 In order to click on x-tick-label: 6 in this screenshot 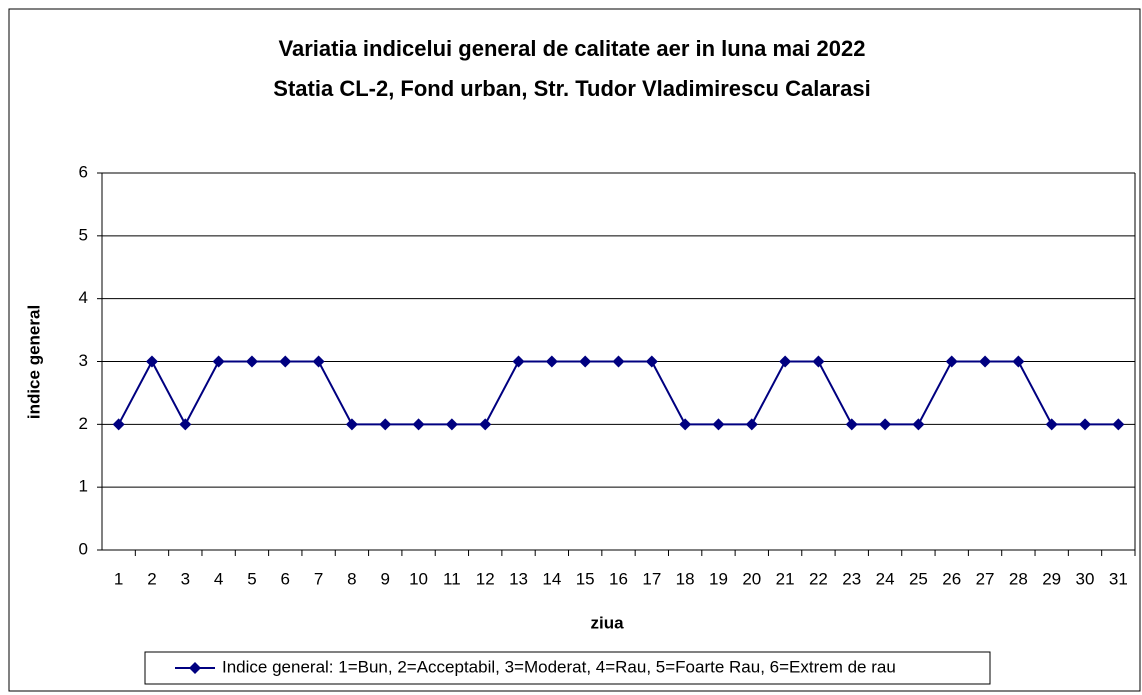, I will do `click(285, 578)`.